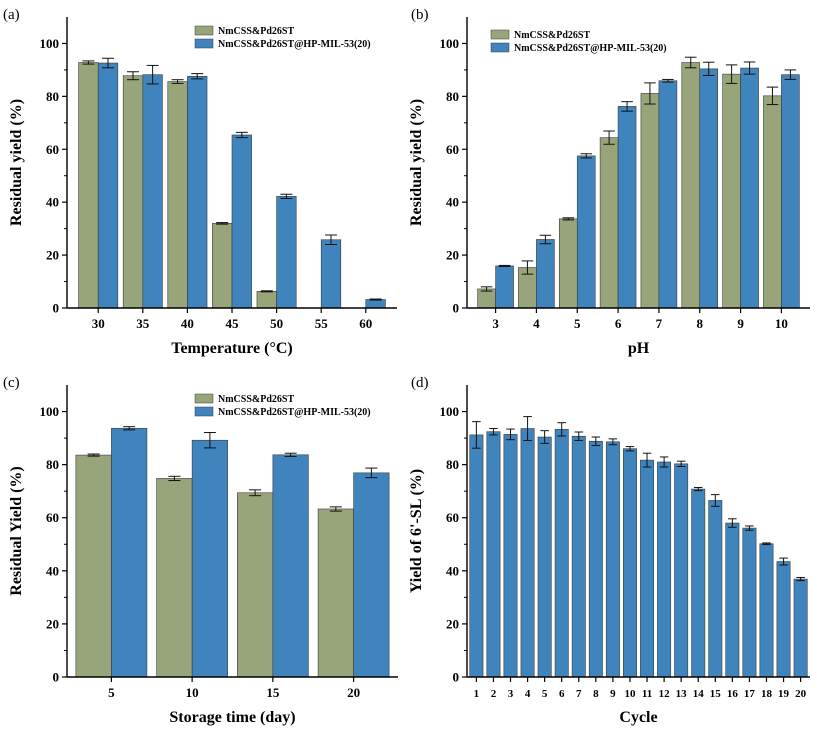 The image size is (817, 731). What do you see at coordinates (420, 383) in the screenshot?
I see `panel-label: (d)` at bounding box center [420, 383].